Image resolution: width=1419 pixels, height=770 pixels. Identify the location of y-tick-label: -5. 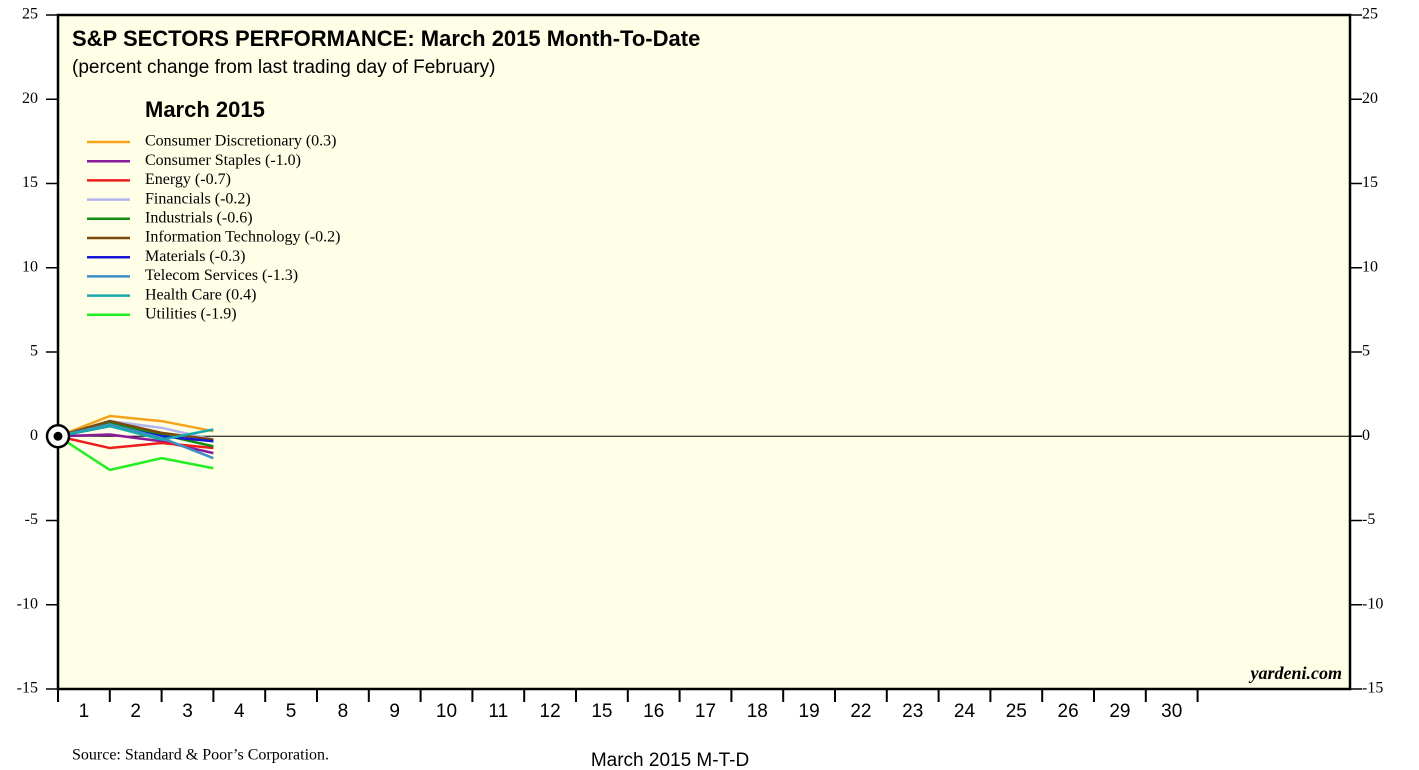
(31, 519).